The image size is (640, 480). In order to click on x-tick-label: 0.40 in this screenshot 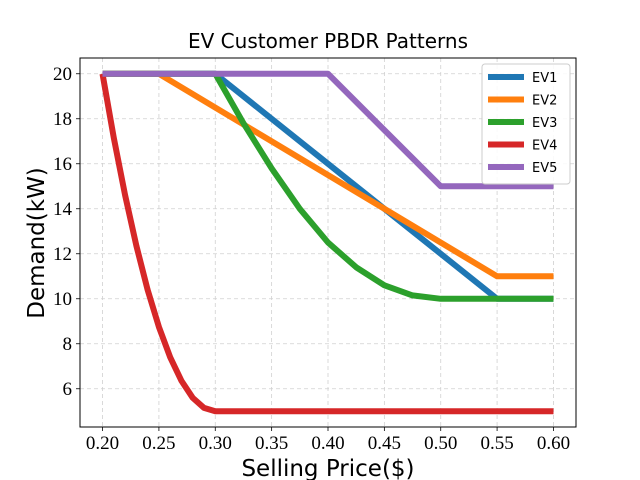, I will do `click(327, 443)`.